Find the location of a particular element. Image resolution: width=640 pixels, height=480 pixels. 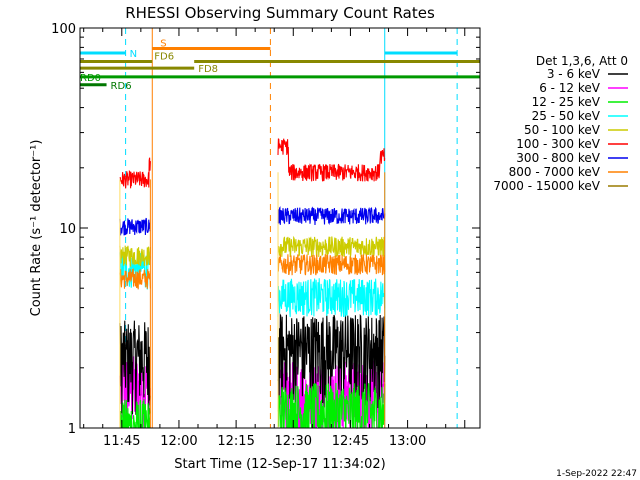

legend-header: Det 1,3,6, Att 0 is located at coordinates (582, 61).